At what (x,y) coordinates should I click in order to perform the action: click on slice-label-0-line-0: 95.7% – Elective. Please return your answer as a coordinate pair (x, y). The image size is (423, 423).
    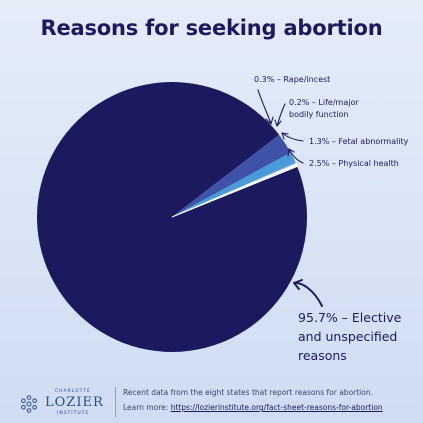
    Looking at the image, I should click on (350, 317).